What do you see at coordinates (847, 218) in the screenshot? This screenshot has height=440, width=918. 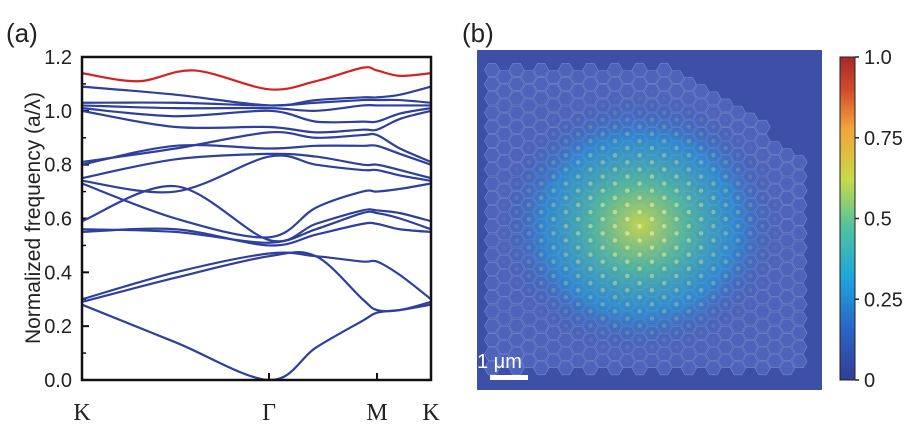 I see `colorbar` at bounding box center [847, 218].